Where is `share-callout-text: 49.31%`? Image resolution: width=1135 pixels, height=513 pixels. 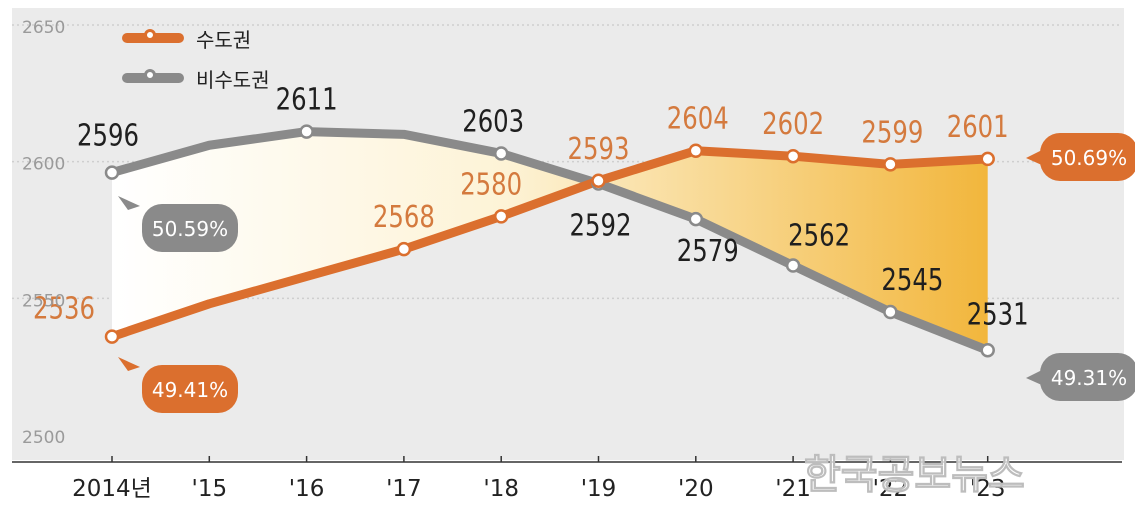 share-callout-text: 49.31% is located at coordinates (1089, 378).